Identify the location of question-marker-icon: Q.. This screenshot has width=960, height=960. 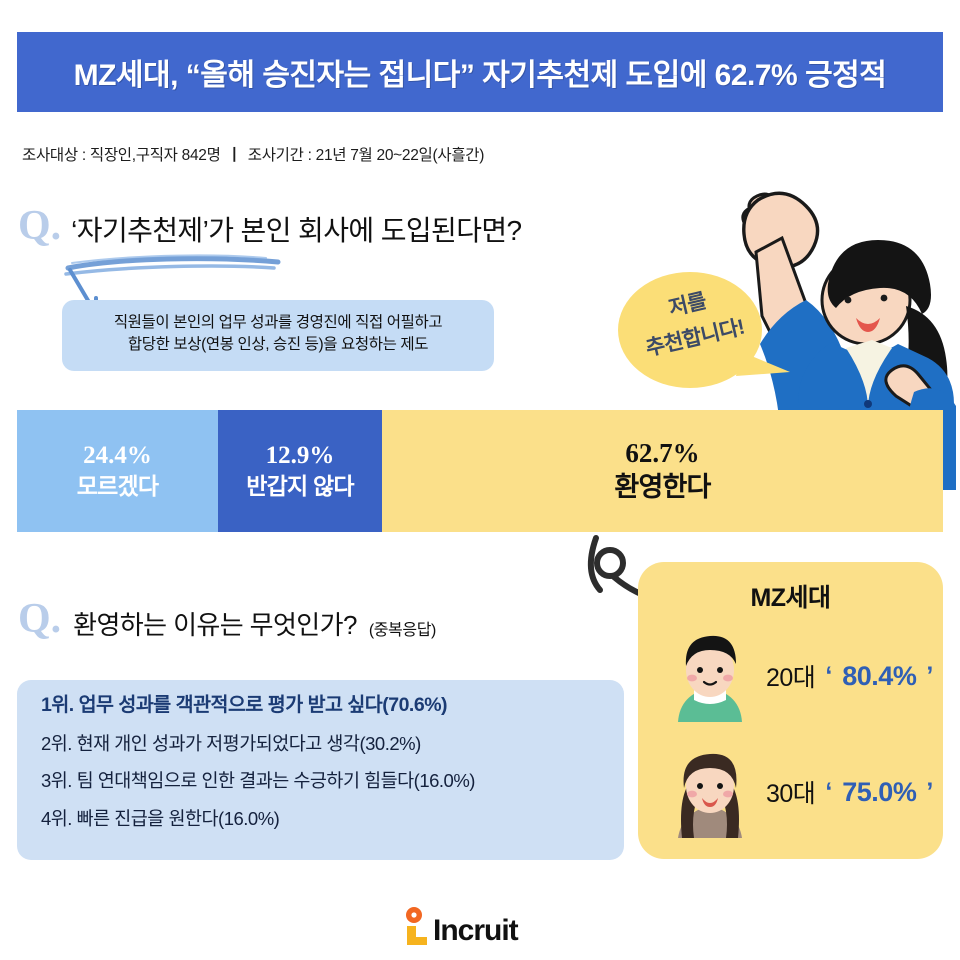
(40, 226).